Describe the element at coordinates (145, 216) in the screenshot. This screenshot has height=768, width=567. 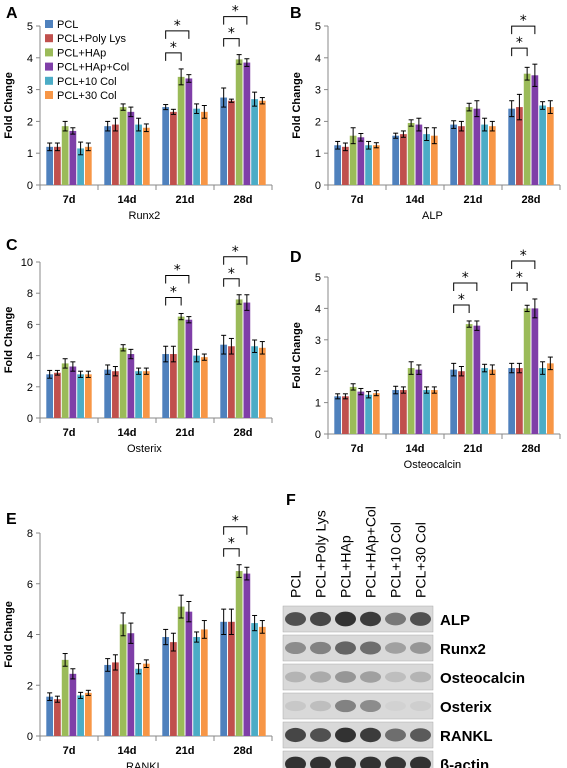
I see `x-axis-title: Runx2` at that location.